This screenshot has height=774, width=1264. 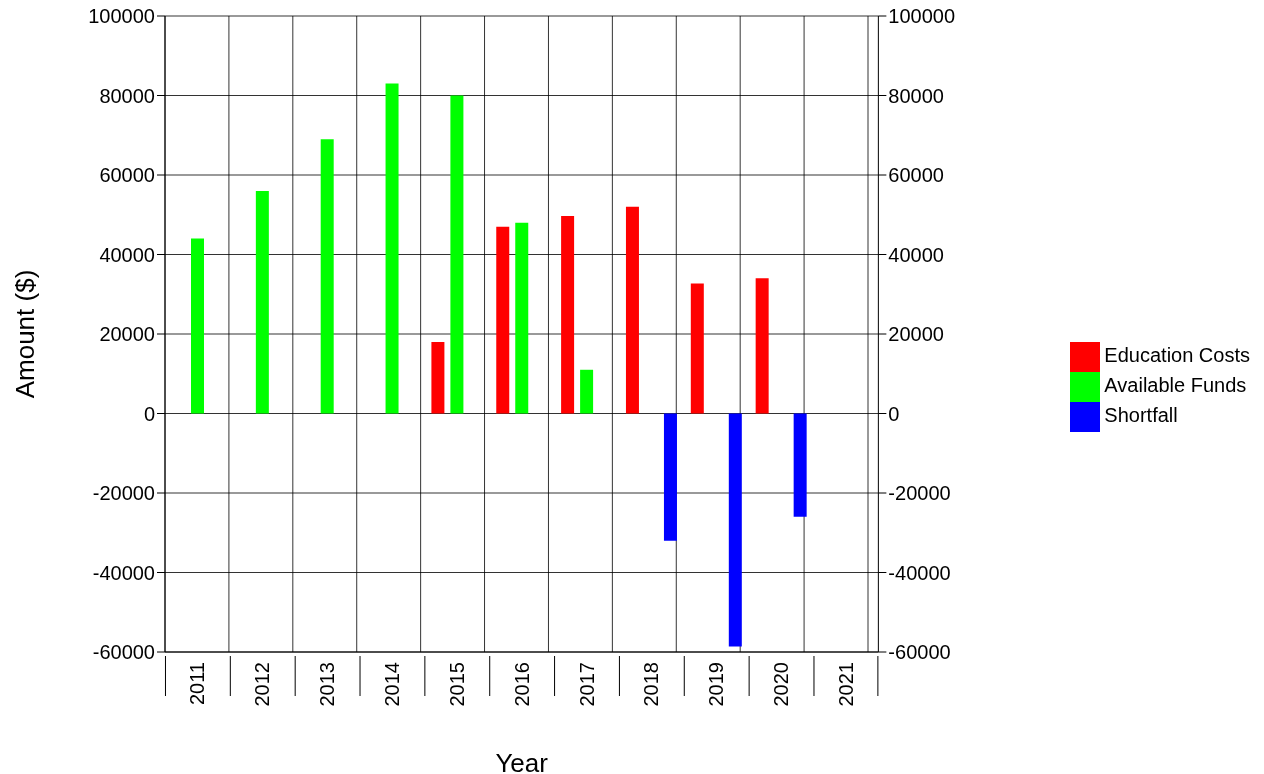 What do you see at coordinates (123, 652) in the screenshot?
I see `y-tick-label: -60000` at bounding box center [123, 652].